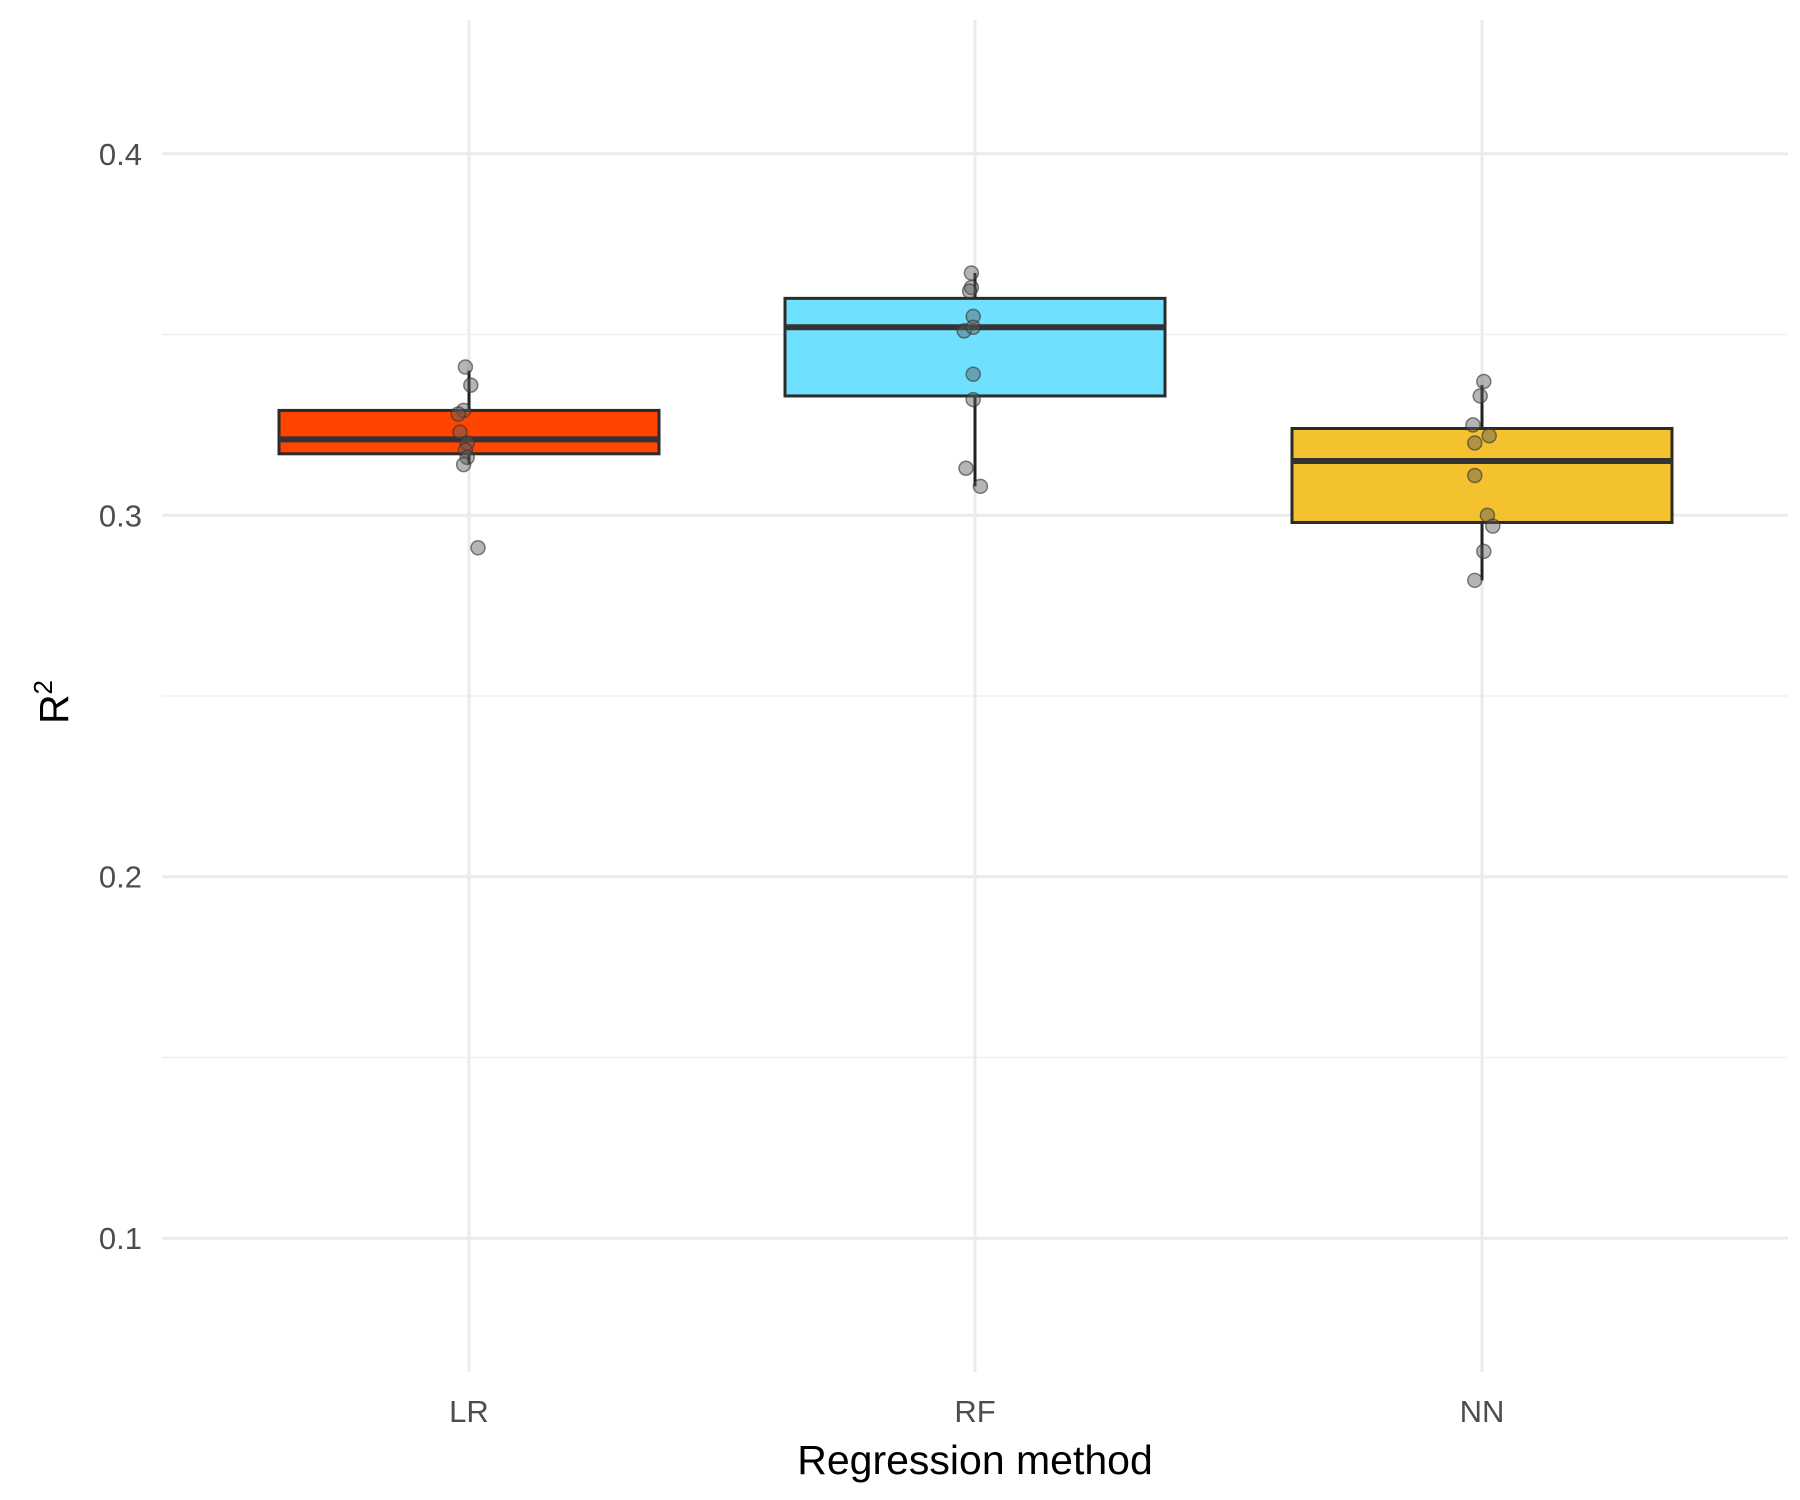 Image resolution: width=1800 pixels, height=1500 pixels. Describe the element at coordinates (120, 877) in the screenshot. I see `y-tick-label: 0.2` at that location.